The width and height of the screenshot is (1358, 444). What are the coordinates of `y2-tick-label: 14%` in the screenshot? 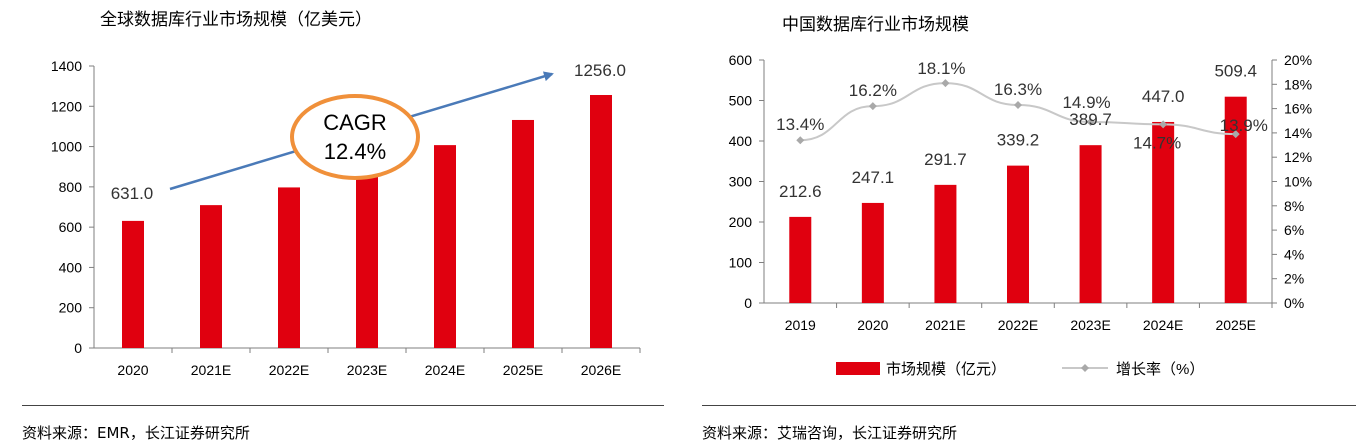 It's located at (1298, 133).